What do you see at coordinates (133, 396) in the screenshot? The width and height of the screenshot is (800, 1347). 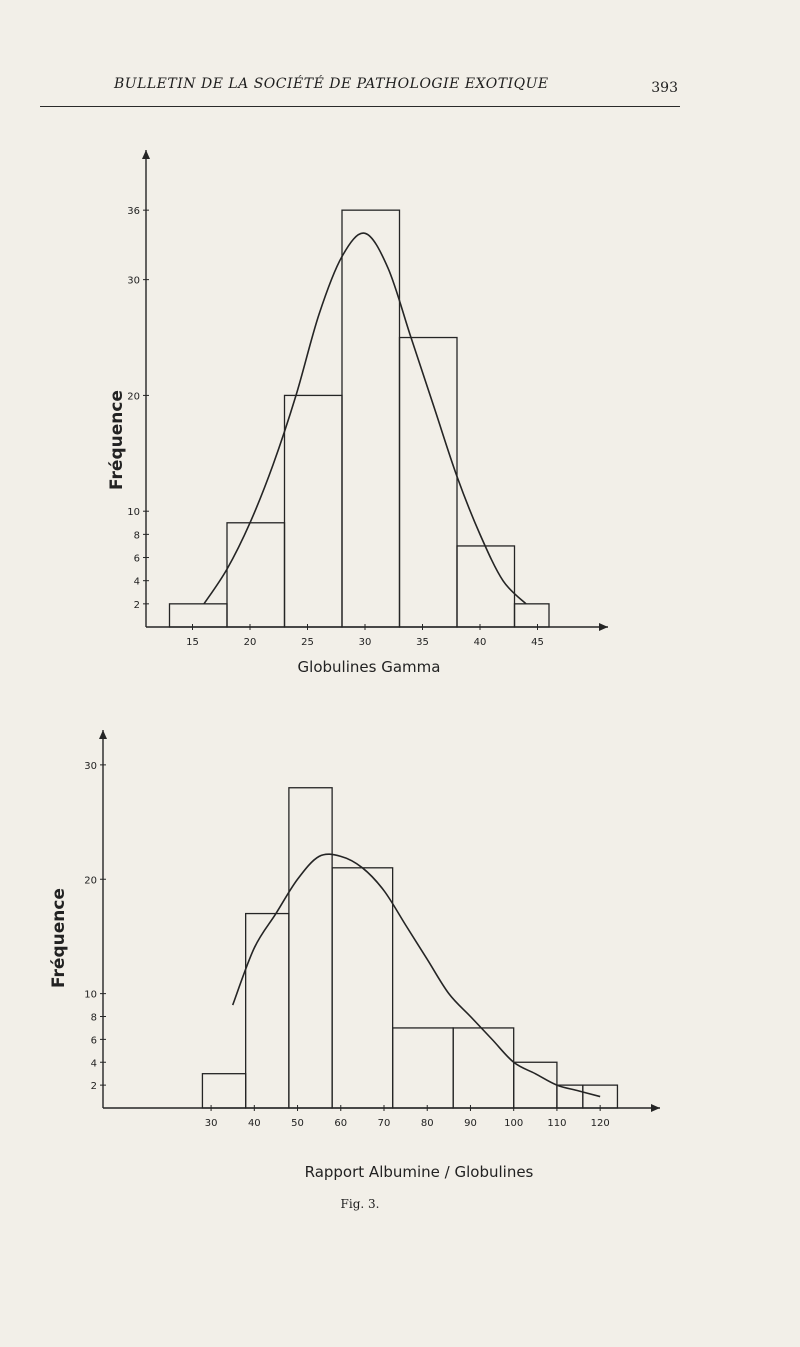 I see `y-tick-label-1-5: 20` at bounding box center [133, 396].